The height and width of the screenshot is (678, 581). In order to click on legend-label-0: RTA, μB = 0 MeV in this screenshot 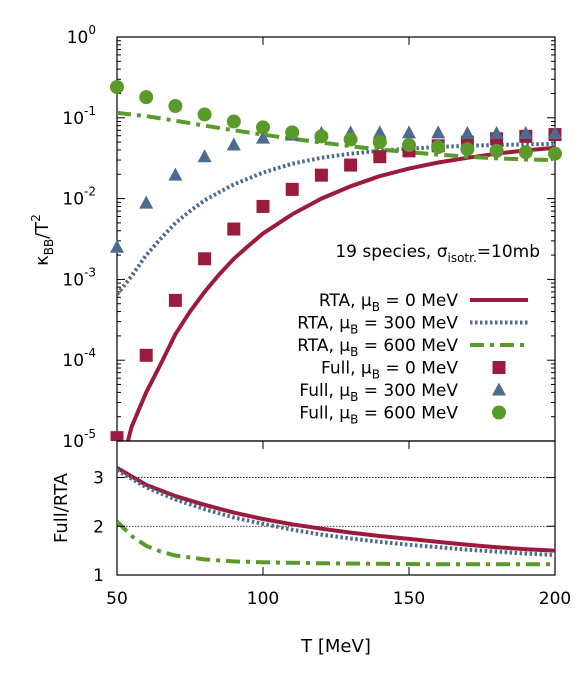, I will do `click(389, 302)`.